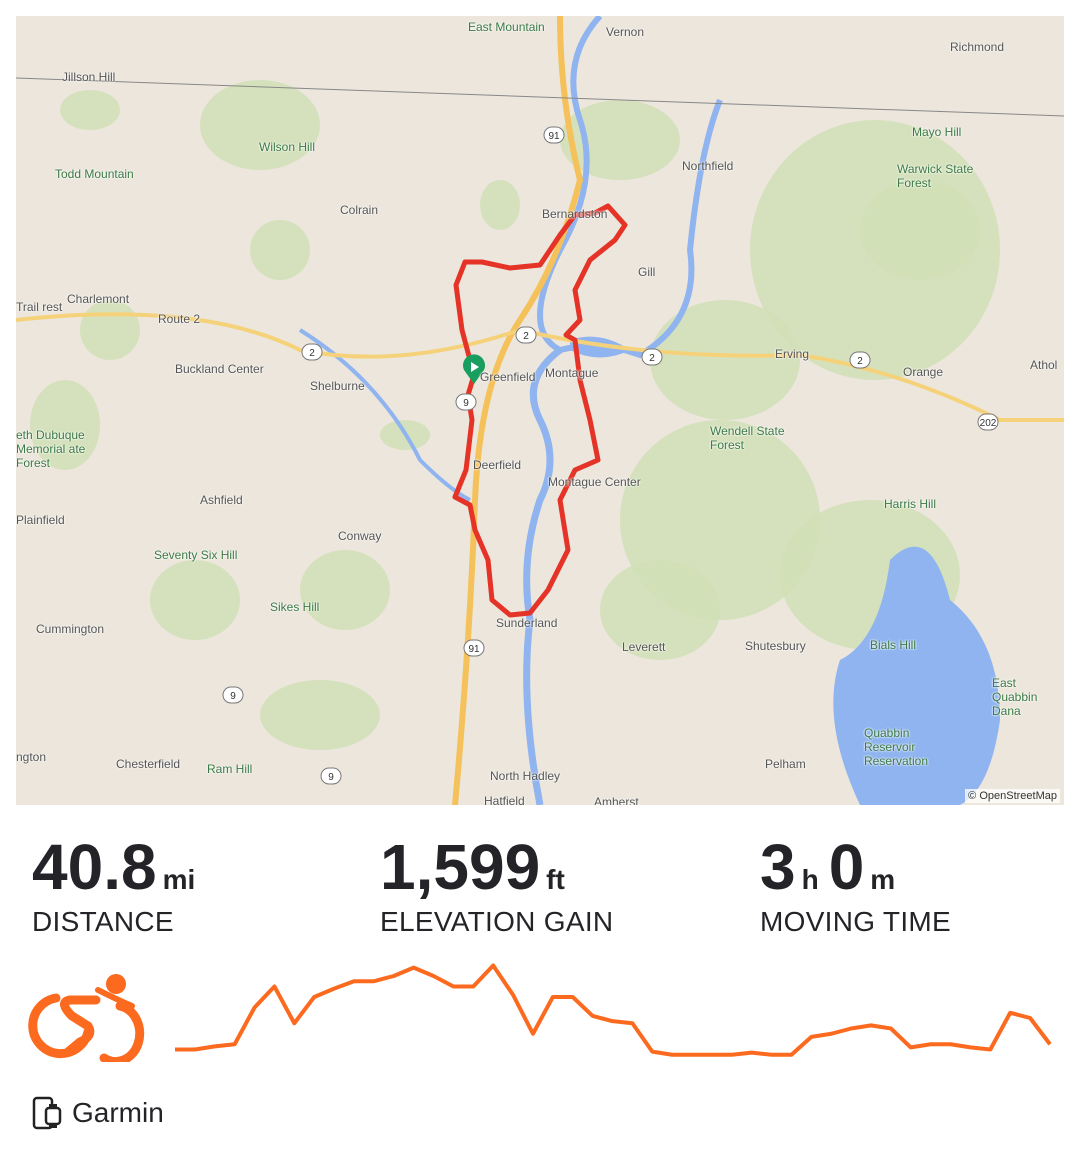 The height and width of the screenshot is (1160, 1080). Describe the element at coordinates (747, 438) in the screenshot. I see `map-place-label: Wendell State Forest` at that location.